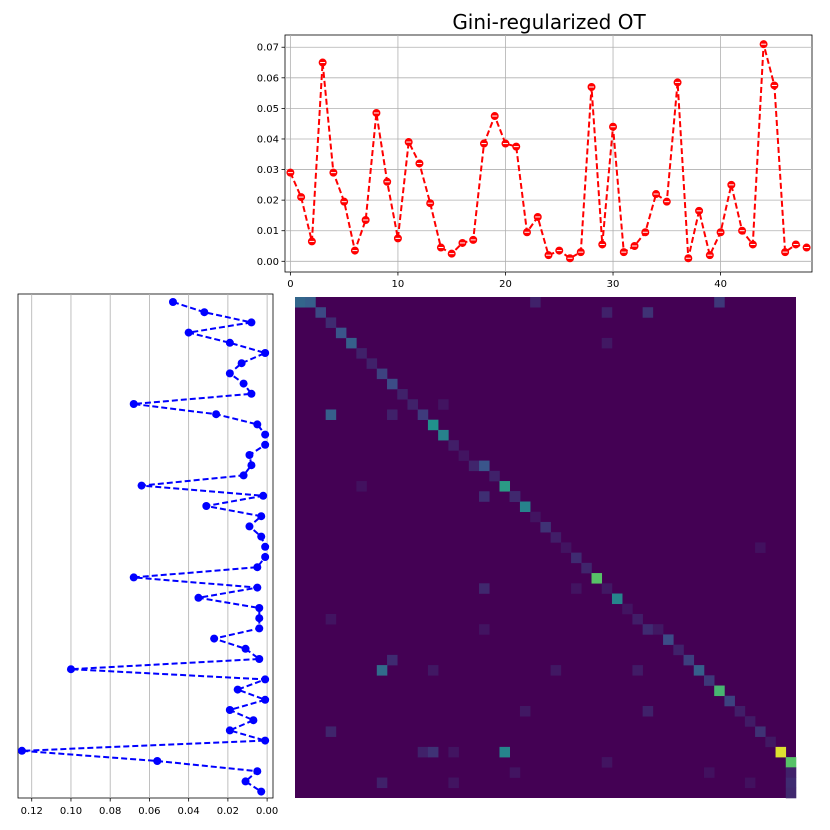  Describe the element at coordinates (268, 231) in the screenshot. I see `top-y-tick-label: 0.01` at that location.